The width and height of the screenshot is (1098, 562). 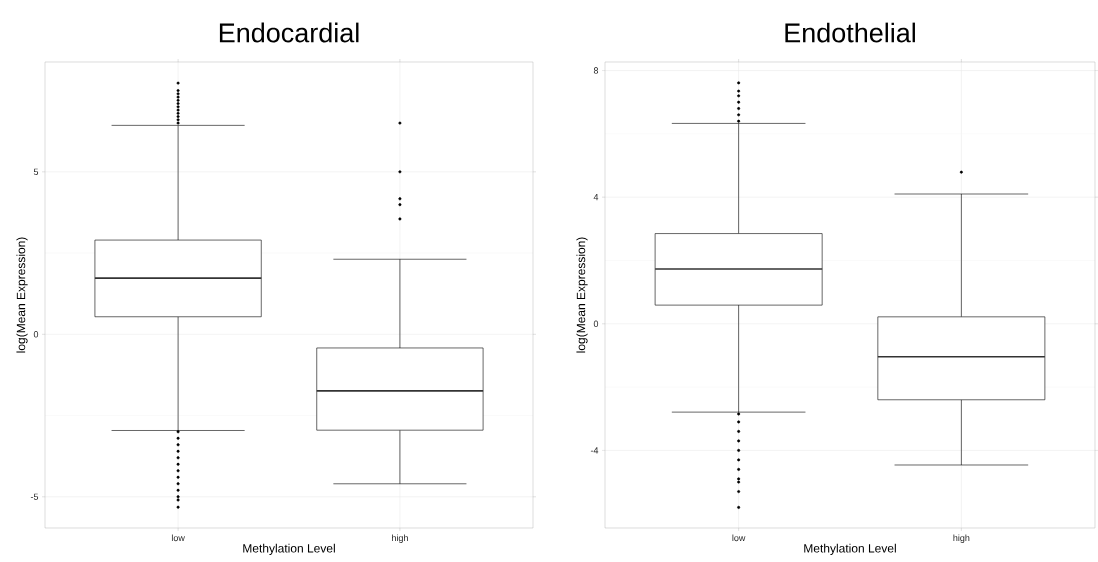 I want to click on chart-title: Endocardial, so click(x=289, y=32).